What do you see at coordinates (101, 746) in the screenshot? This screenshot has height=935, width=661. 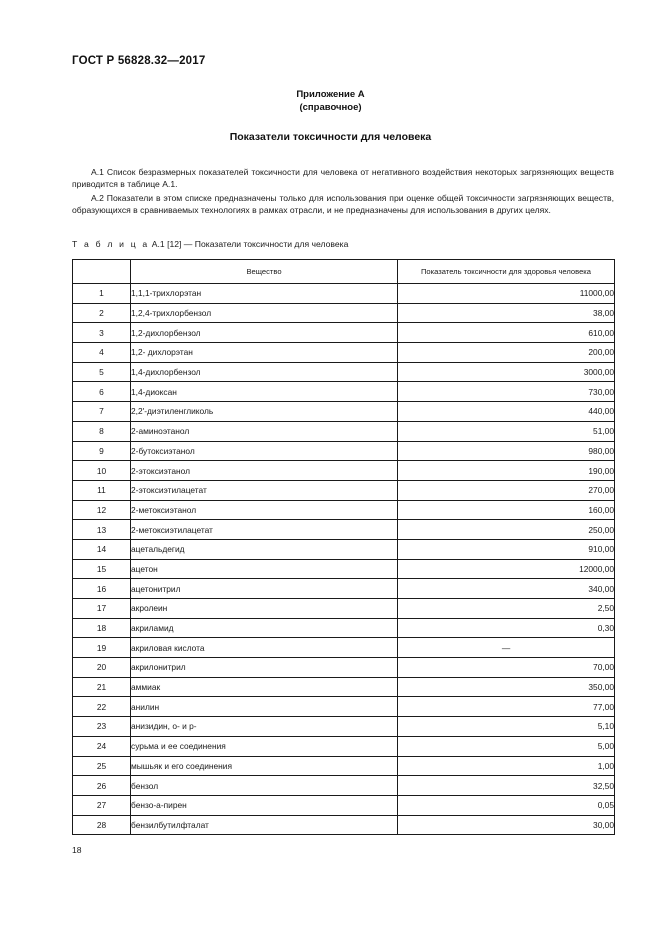 I see `row-number: 24` at bounding box center [101, 746].